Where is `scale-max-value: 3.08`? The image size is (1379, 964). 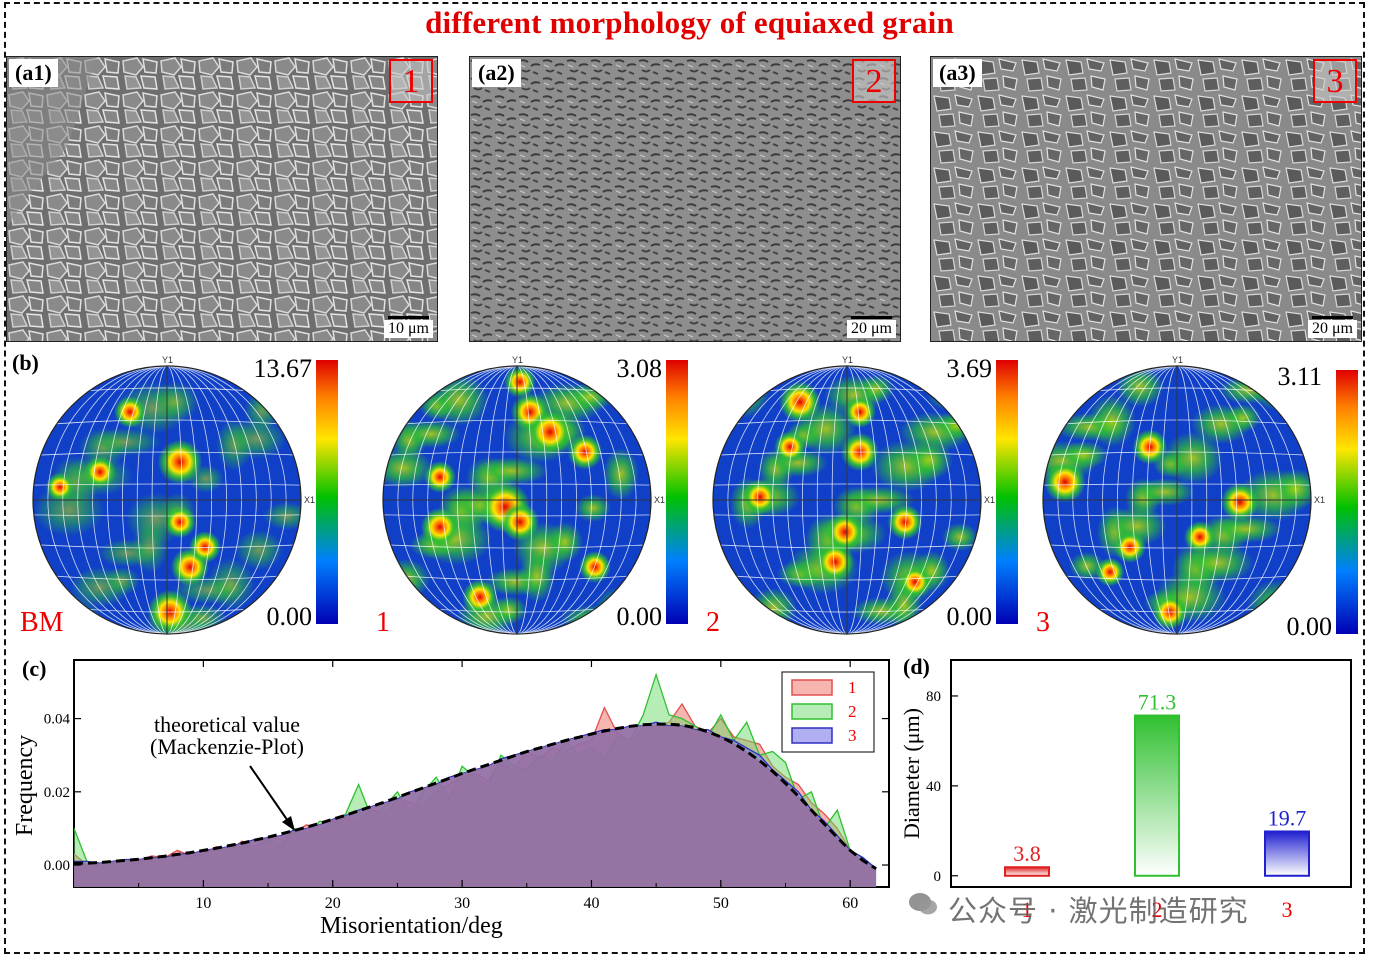
scale-max-value: 3.08 is located at coordinates (639, 368).